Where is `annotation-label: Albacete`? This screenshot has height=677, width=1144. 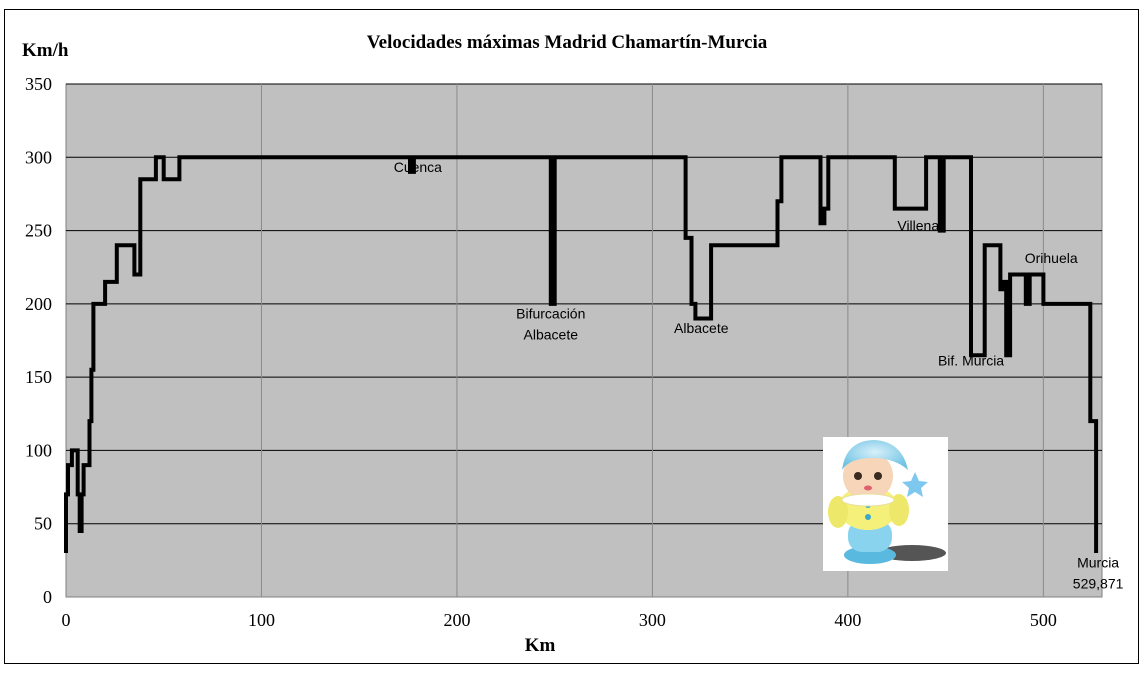
annotation-label: Albacete is located at coordinates (701, 328).